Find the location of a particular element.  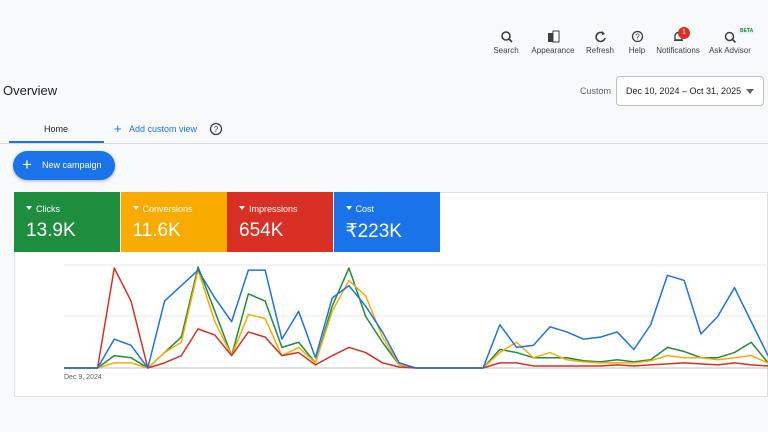

toolbar-button: Appearance is located at coordinates (553, 42).